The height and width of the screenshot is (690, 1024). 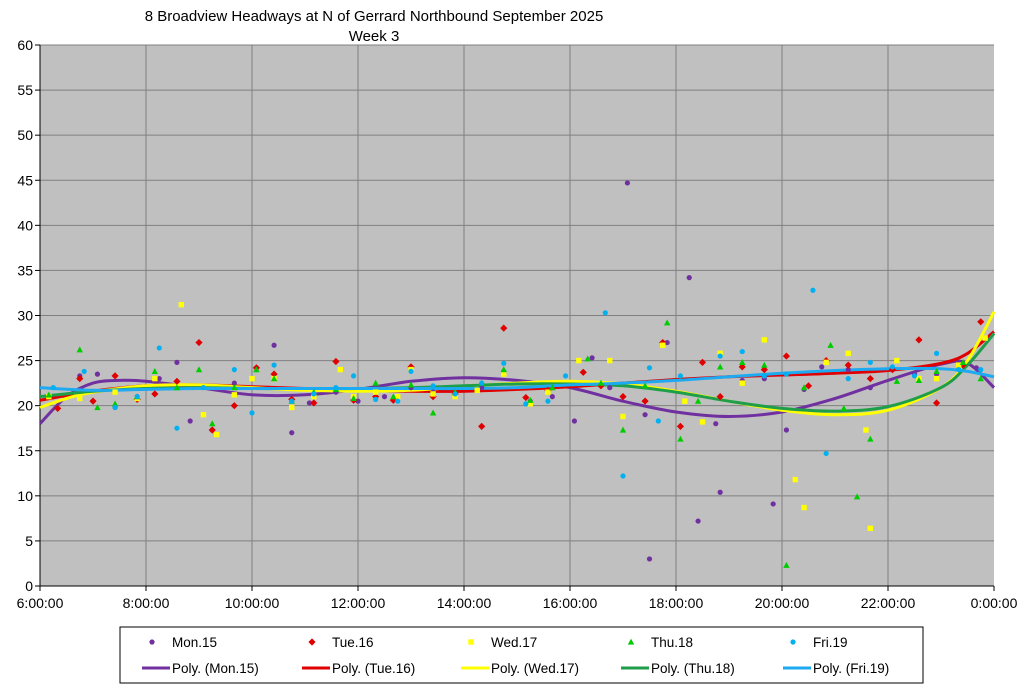 What do you see at coordinates (152, 642) in the screenshot?
I see `legend-marker` at bounding box center [152, 642].